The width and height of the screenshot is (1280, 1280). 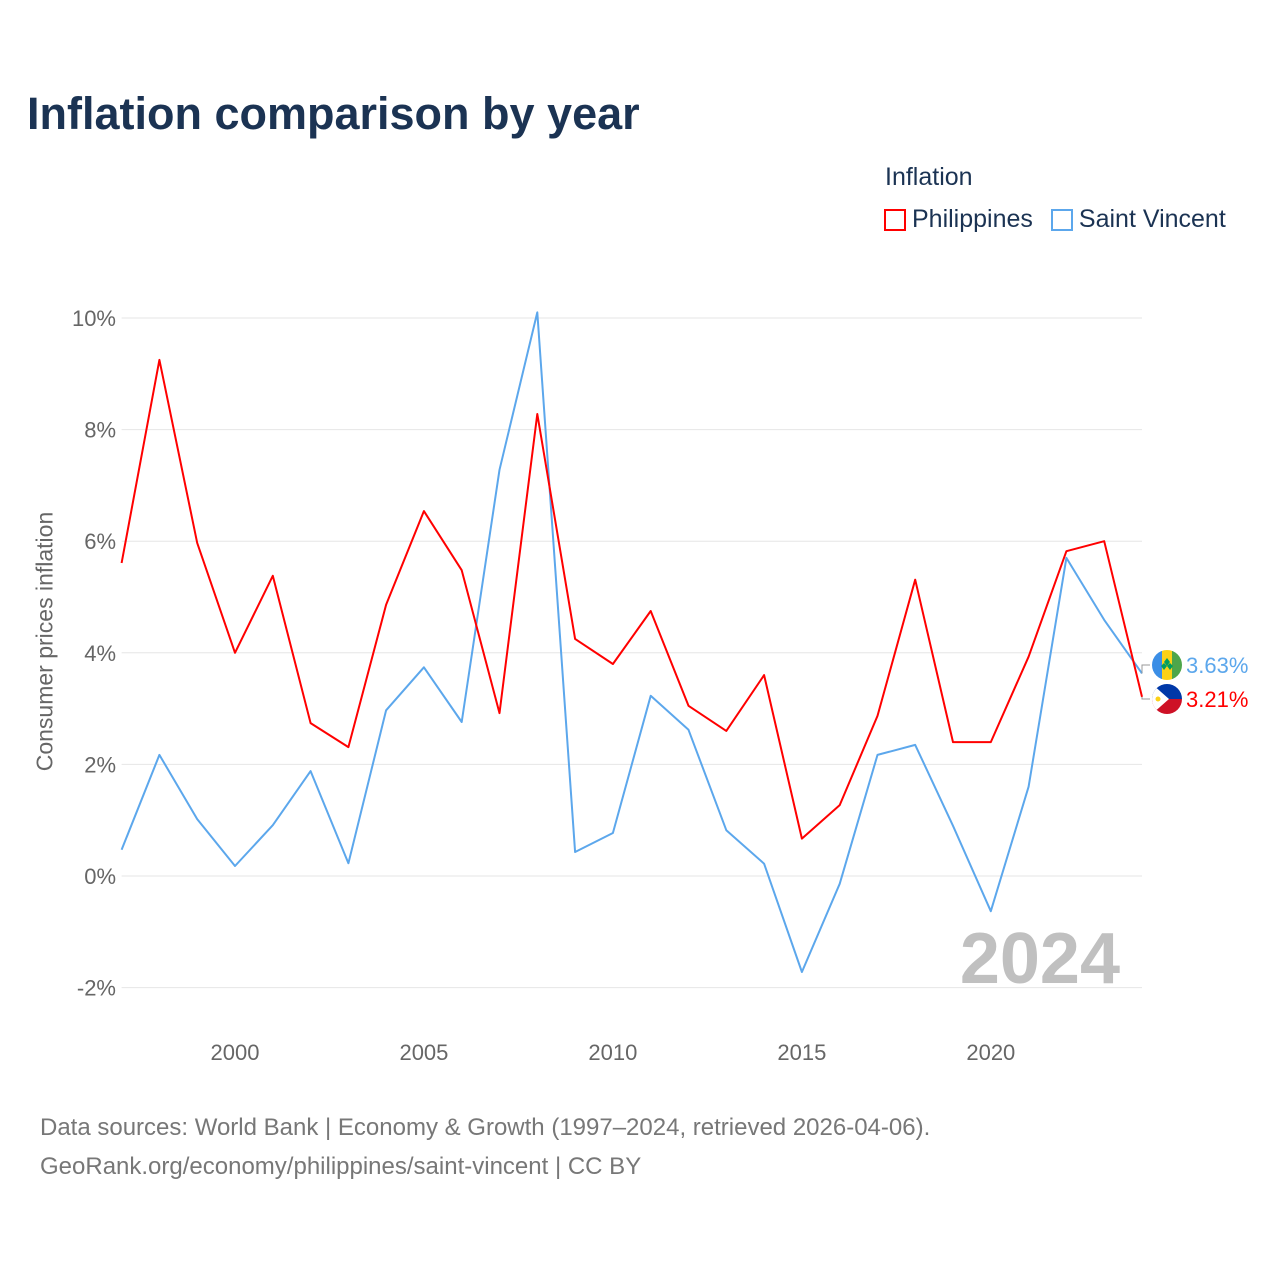 I want to click on y-tick-label: 0%, so click(x=100, y=876).